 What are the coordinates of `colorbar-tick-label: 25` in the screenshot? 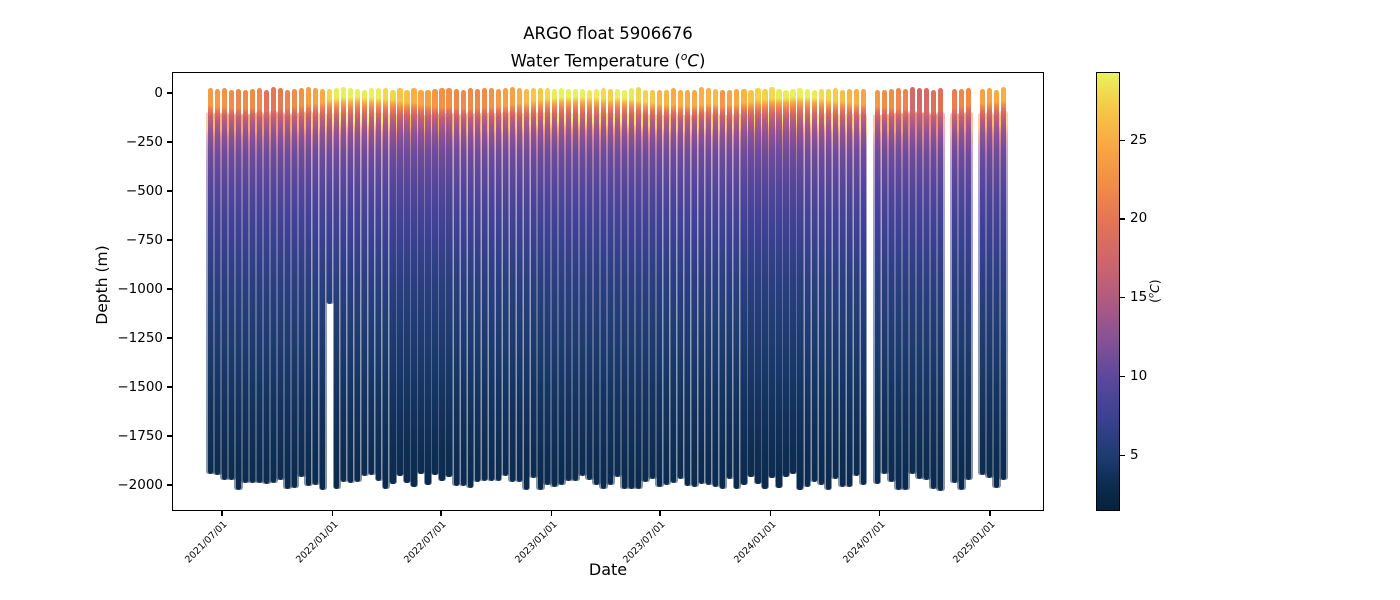 It's located at (1139, 139).